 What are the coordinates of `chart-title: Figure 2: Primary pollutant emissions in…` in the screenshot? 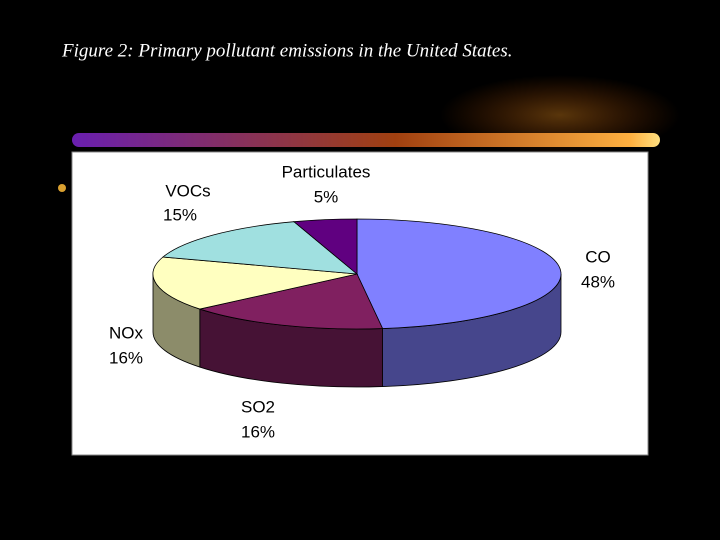 It's located at (287, 50).